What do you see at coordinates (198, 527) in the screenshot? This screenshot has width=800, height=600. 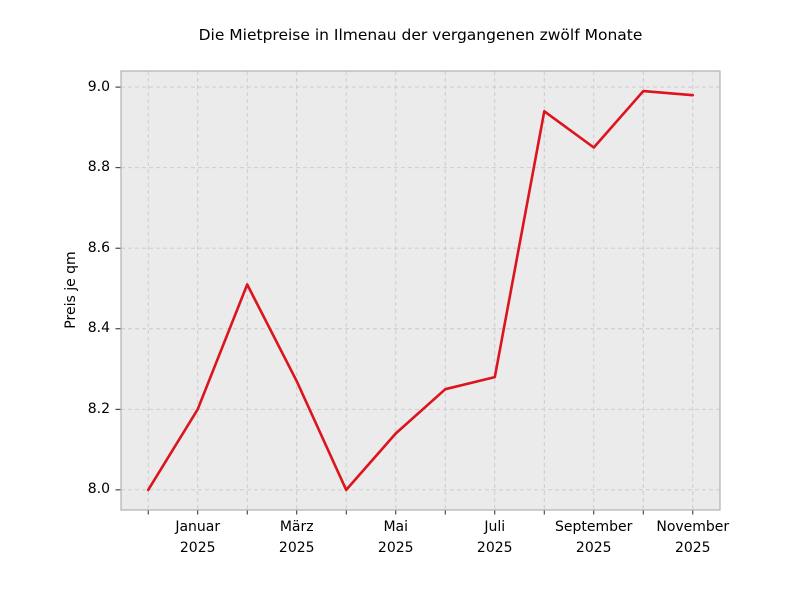 I see `x-tick-month: Januar` at bounding box center [198, 527].